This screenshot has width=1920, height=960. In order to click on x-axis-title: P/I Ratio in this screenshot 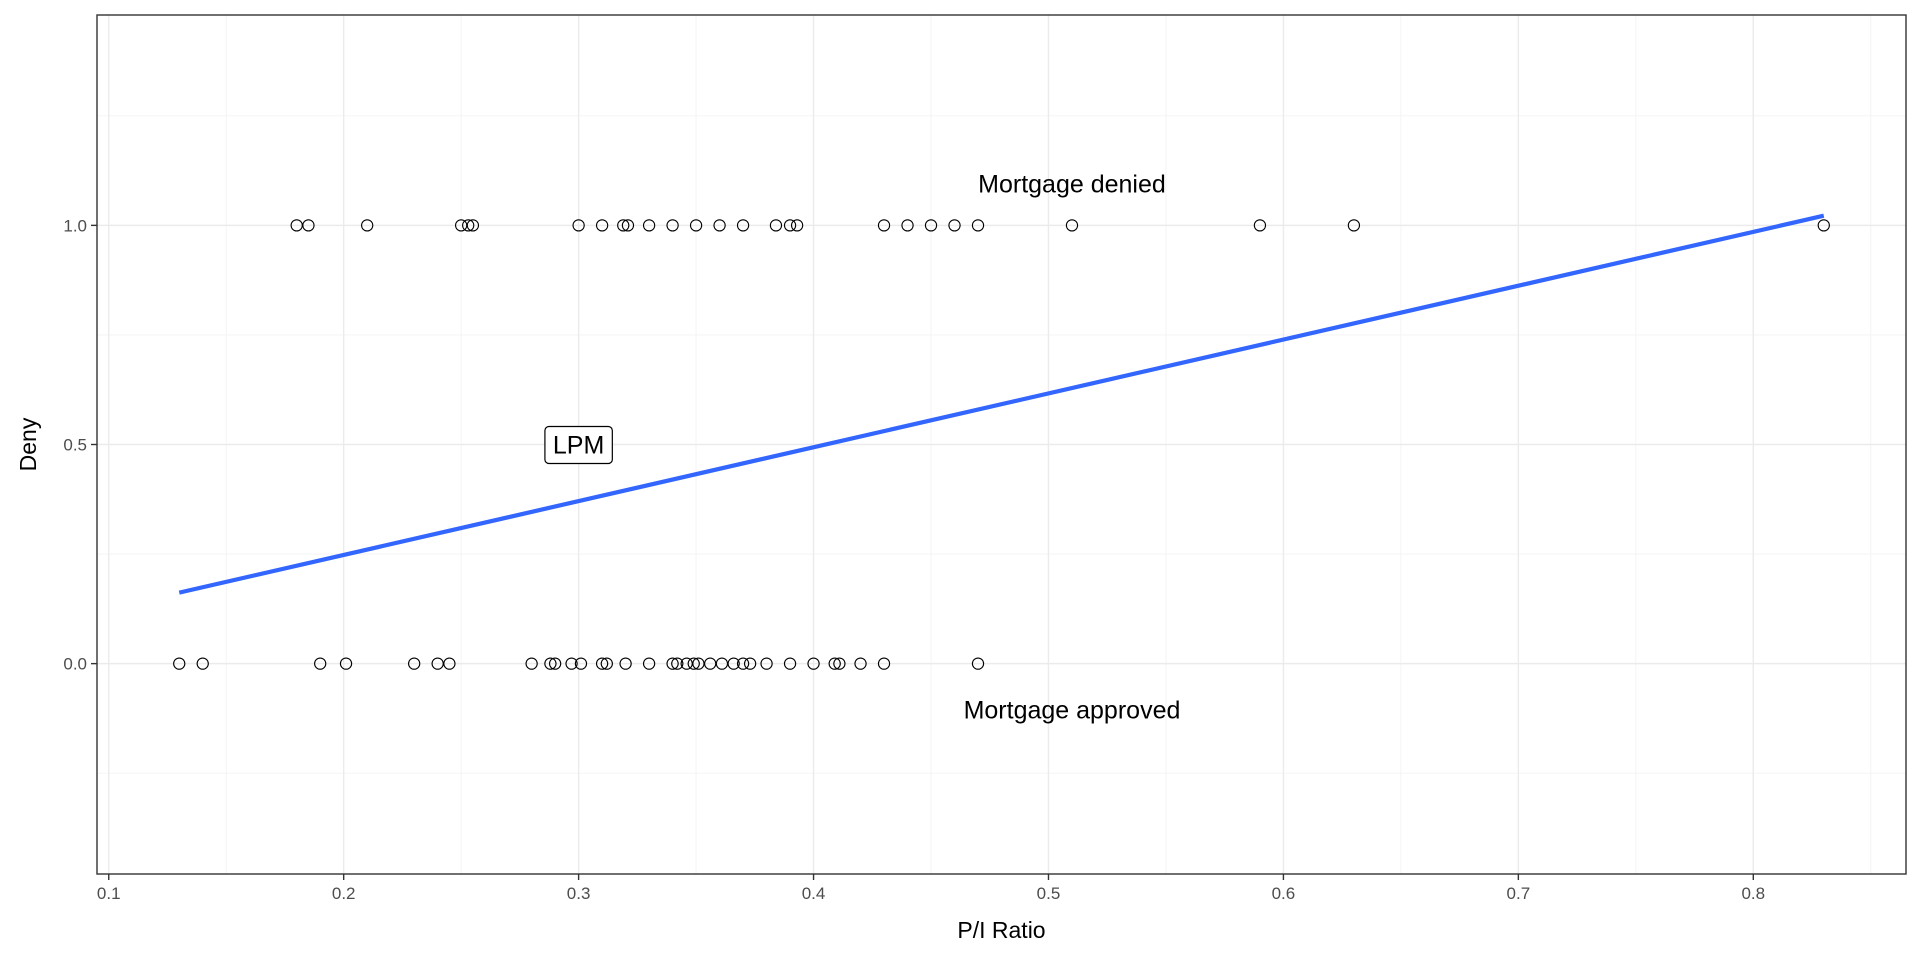, I will do `click(1001, 930)`.